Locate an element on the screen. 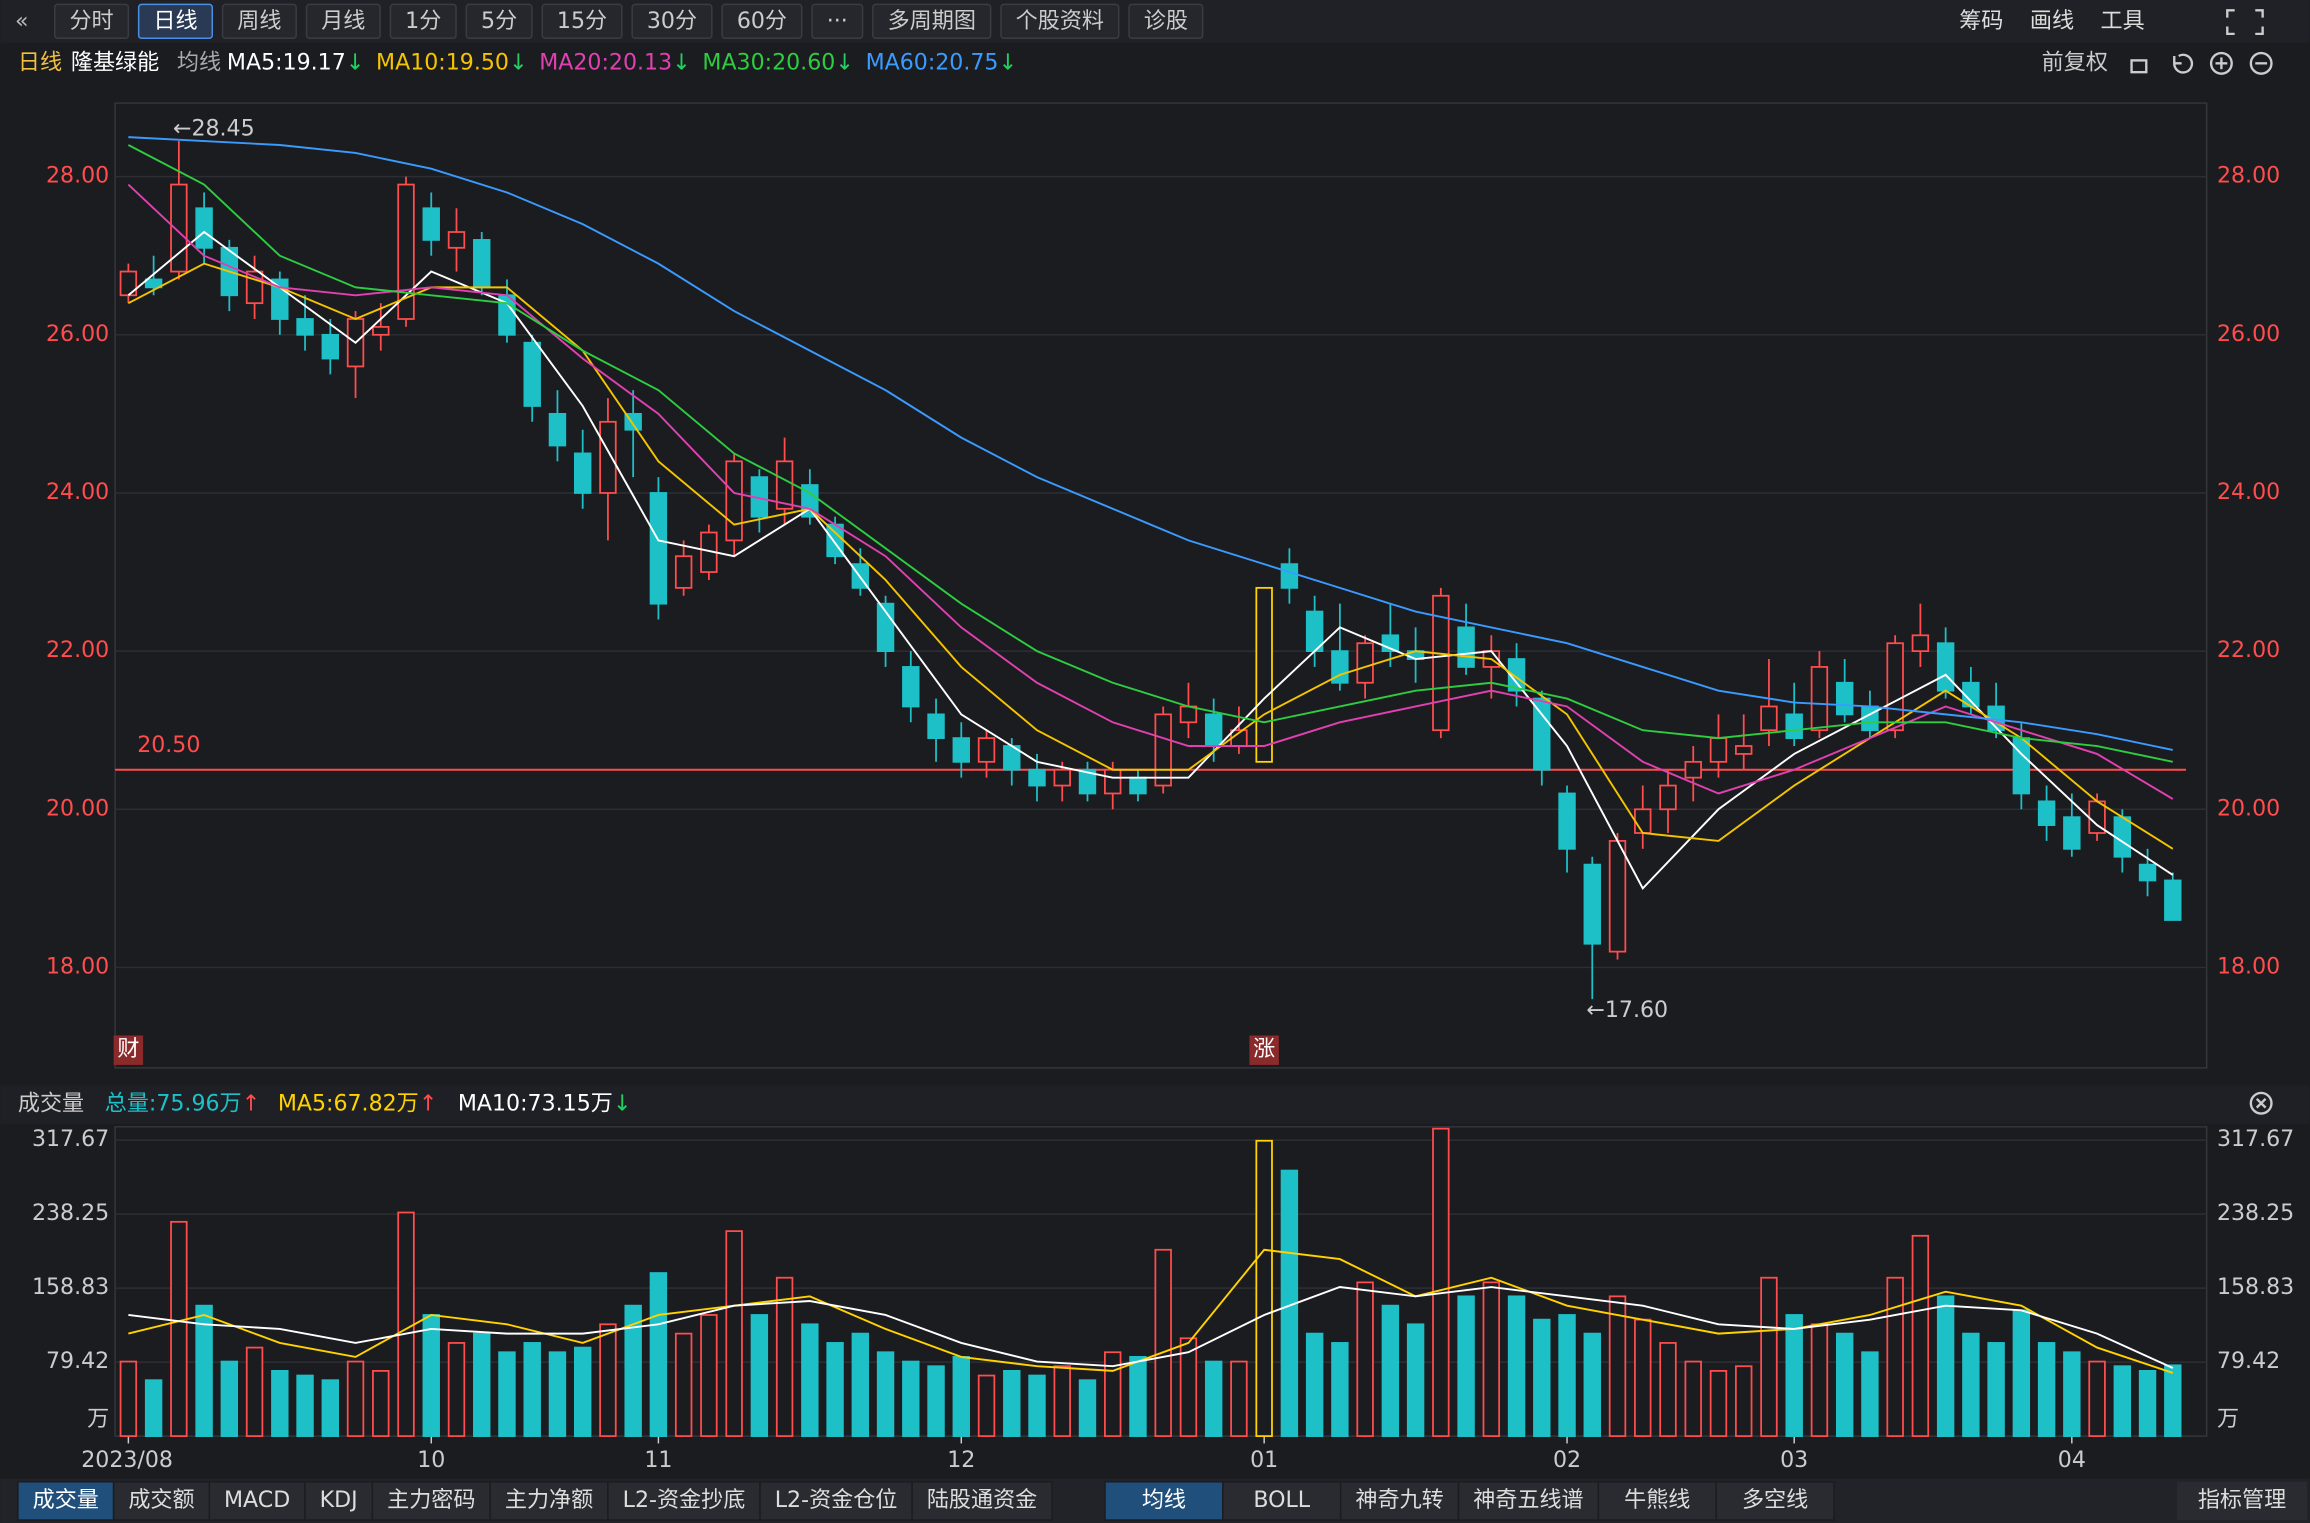  fullscreen-icon is located at coordinates (2245, 22).